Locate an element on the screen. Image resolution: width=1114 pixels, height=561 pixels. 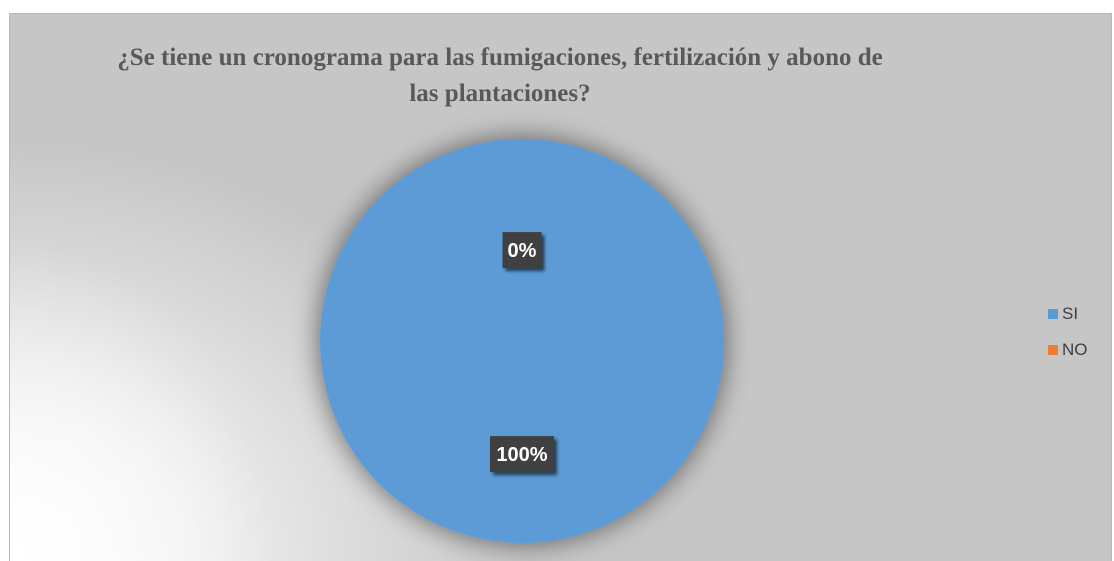
data-label-si: 100% is located at coordinates (522, 454).